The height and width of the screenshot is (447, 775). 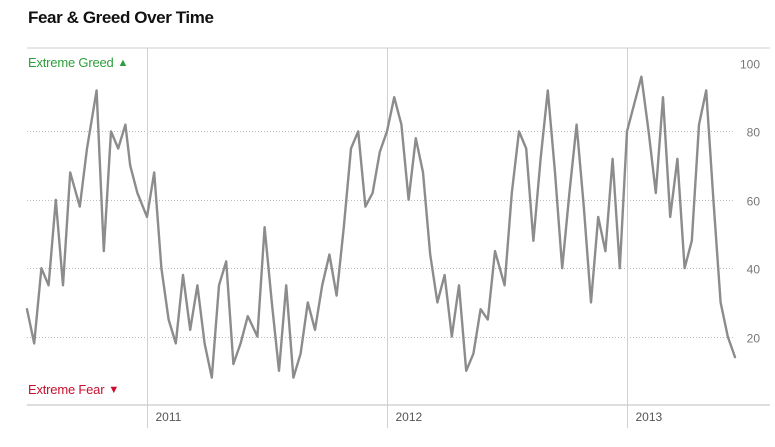 I want to click on extreme-fear-label: Extreme Fear ▼, so click(x=73, y=389).